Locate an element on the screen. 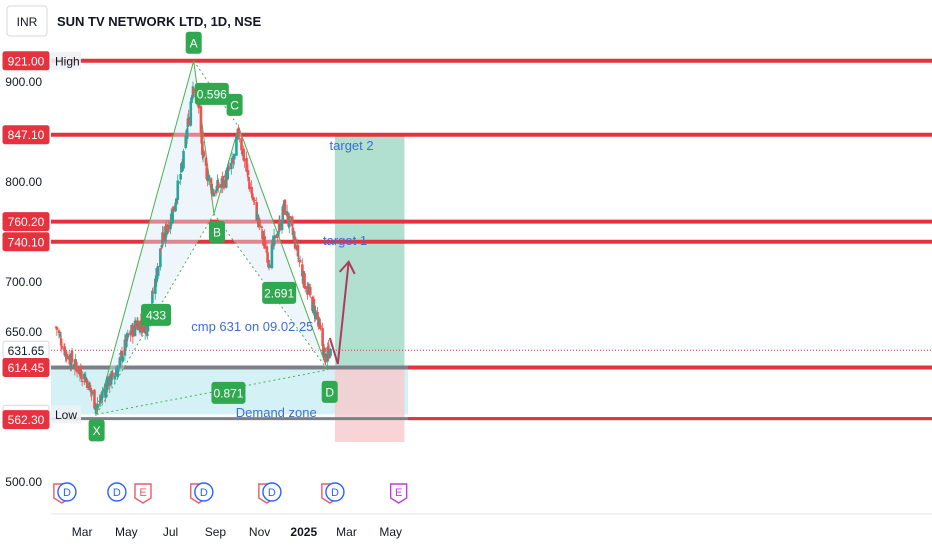 This screenshot has height=555, width=932. x-tick-label: Nov is located at coordinates (259, 532).